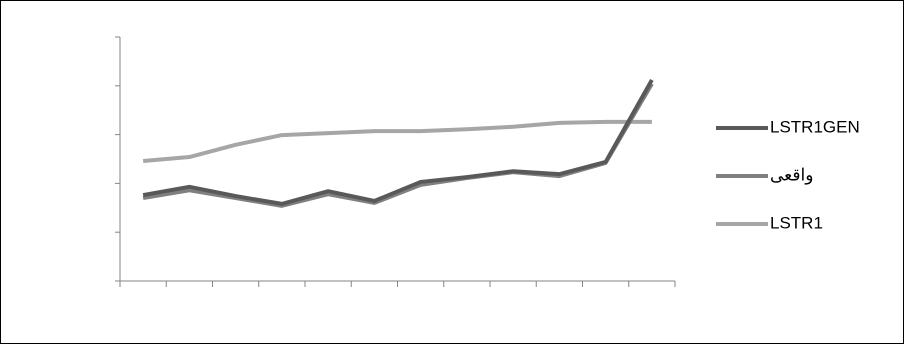  What do you see at coordinates (791, 175) in the screenshot?
I see `legend-label: واقعی` at bounding box center [791, 175].